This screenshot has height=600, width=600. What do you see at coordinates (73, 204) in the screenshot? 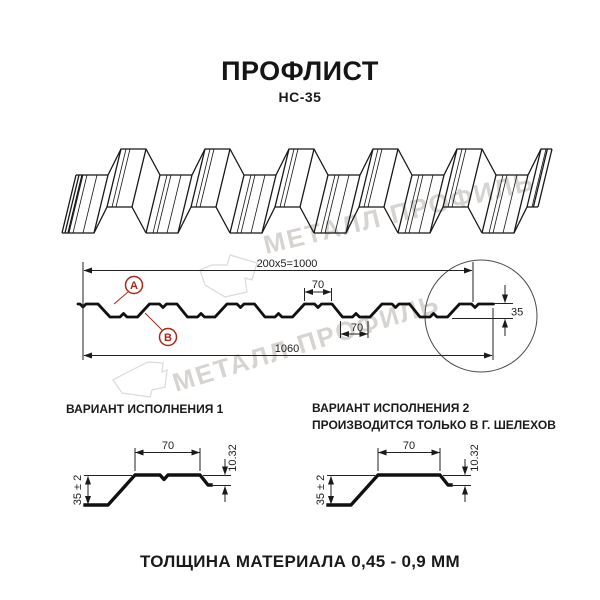
I see `sheet-left-cut-edge` at bounding box center [73, 204].